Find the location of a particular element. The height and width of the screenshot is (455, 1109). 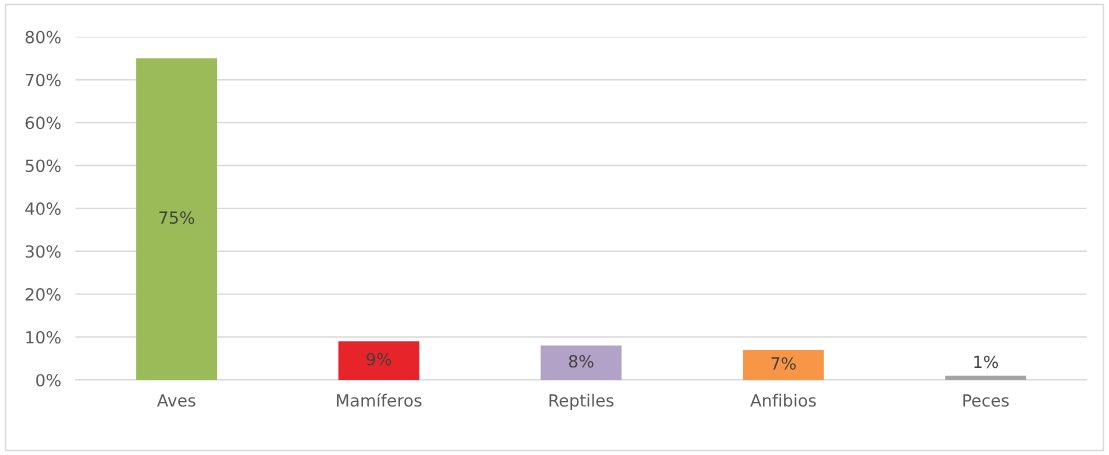

y-tick-label: 40% is located at coordinates (43, 208).